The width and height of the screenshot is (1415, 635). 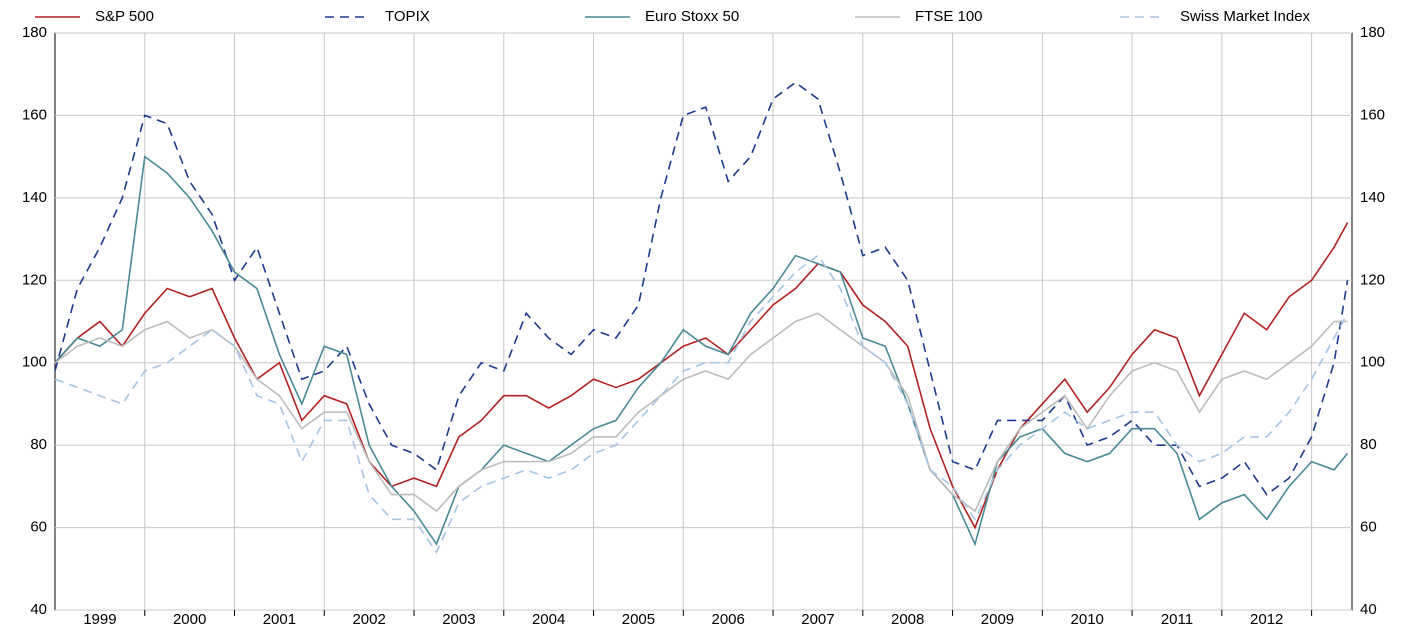 I want to click on y2-tick-label: 120, so click(x=1372, y=279).